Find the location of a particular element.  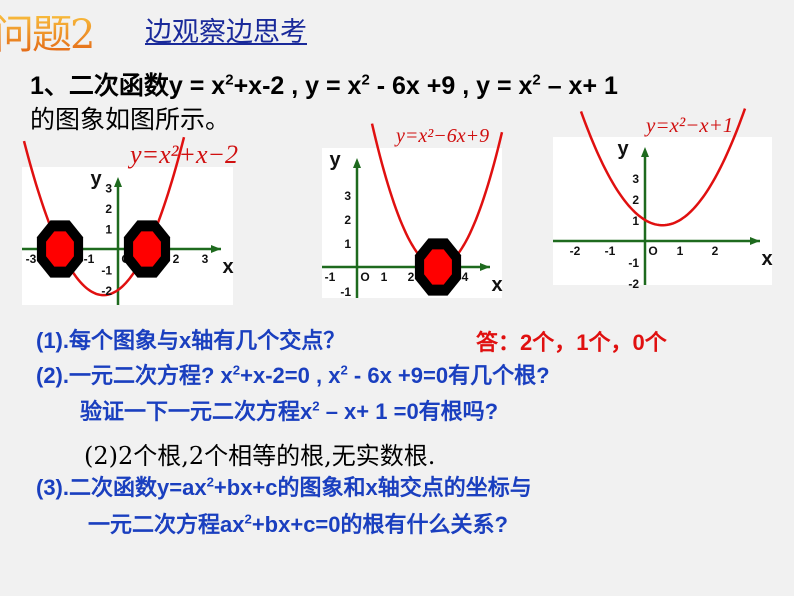

question-2: (2).一元二次方程? x2+x-2=0 , x2 - 6x +9=0有几个根? is located at coordinates (293, 374).